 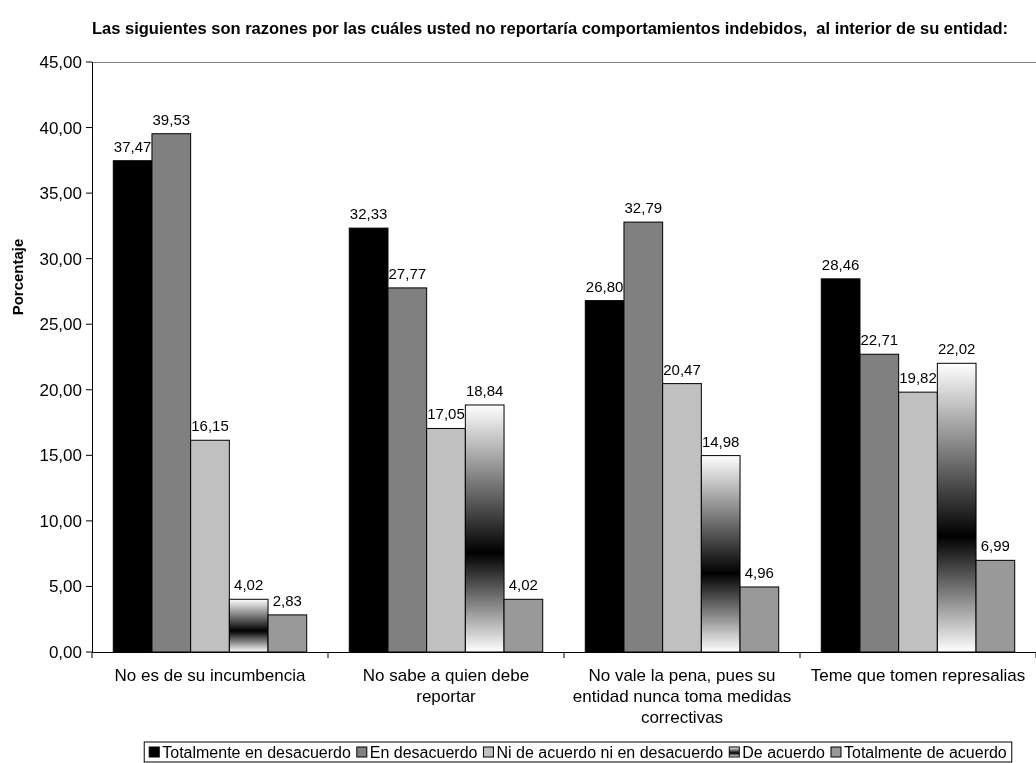 I want to click on x-tick-label: Teme que tomen represalias, so click(x=918, y=675).